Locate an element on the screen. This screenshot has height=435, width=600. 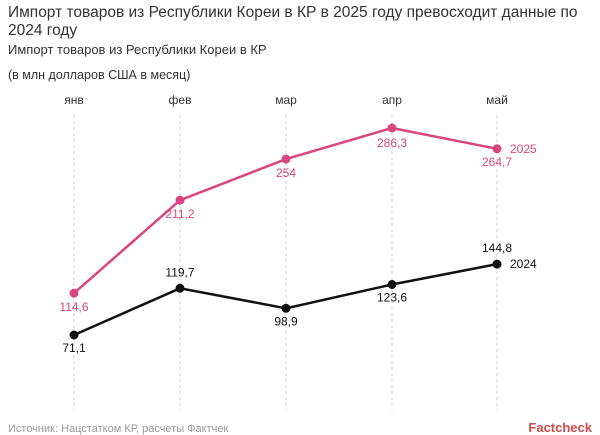
data-label-2025-2: 254 is located at coordinates (286, 173).